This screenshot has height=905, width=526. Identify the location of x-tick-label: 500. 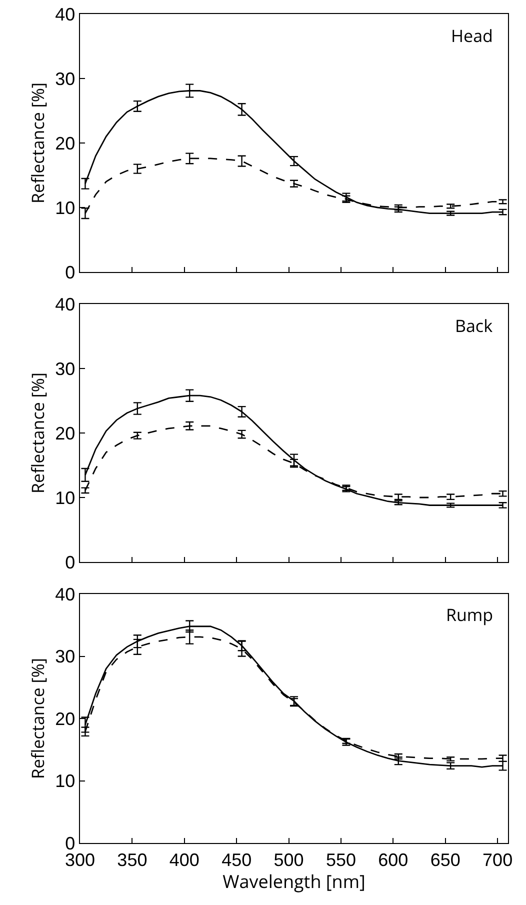
(289, 860).